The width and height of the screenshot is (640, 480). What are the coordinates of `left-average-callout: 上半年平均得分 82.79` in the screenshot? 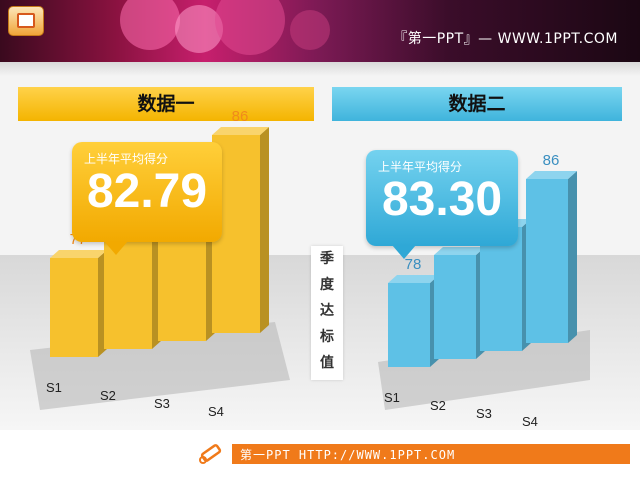 It's located at (147, 192).